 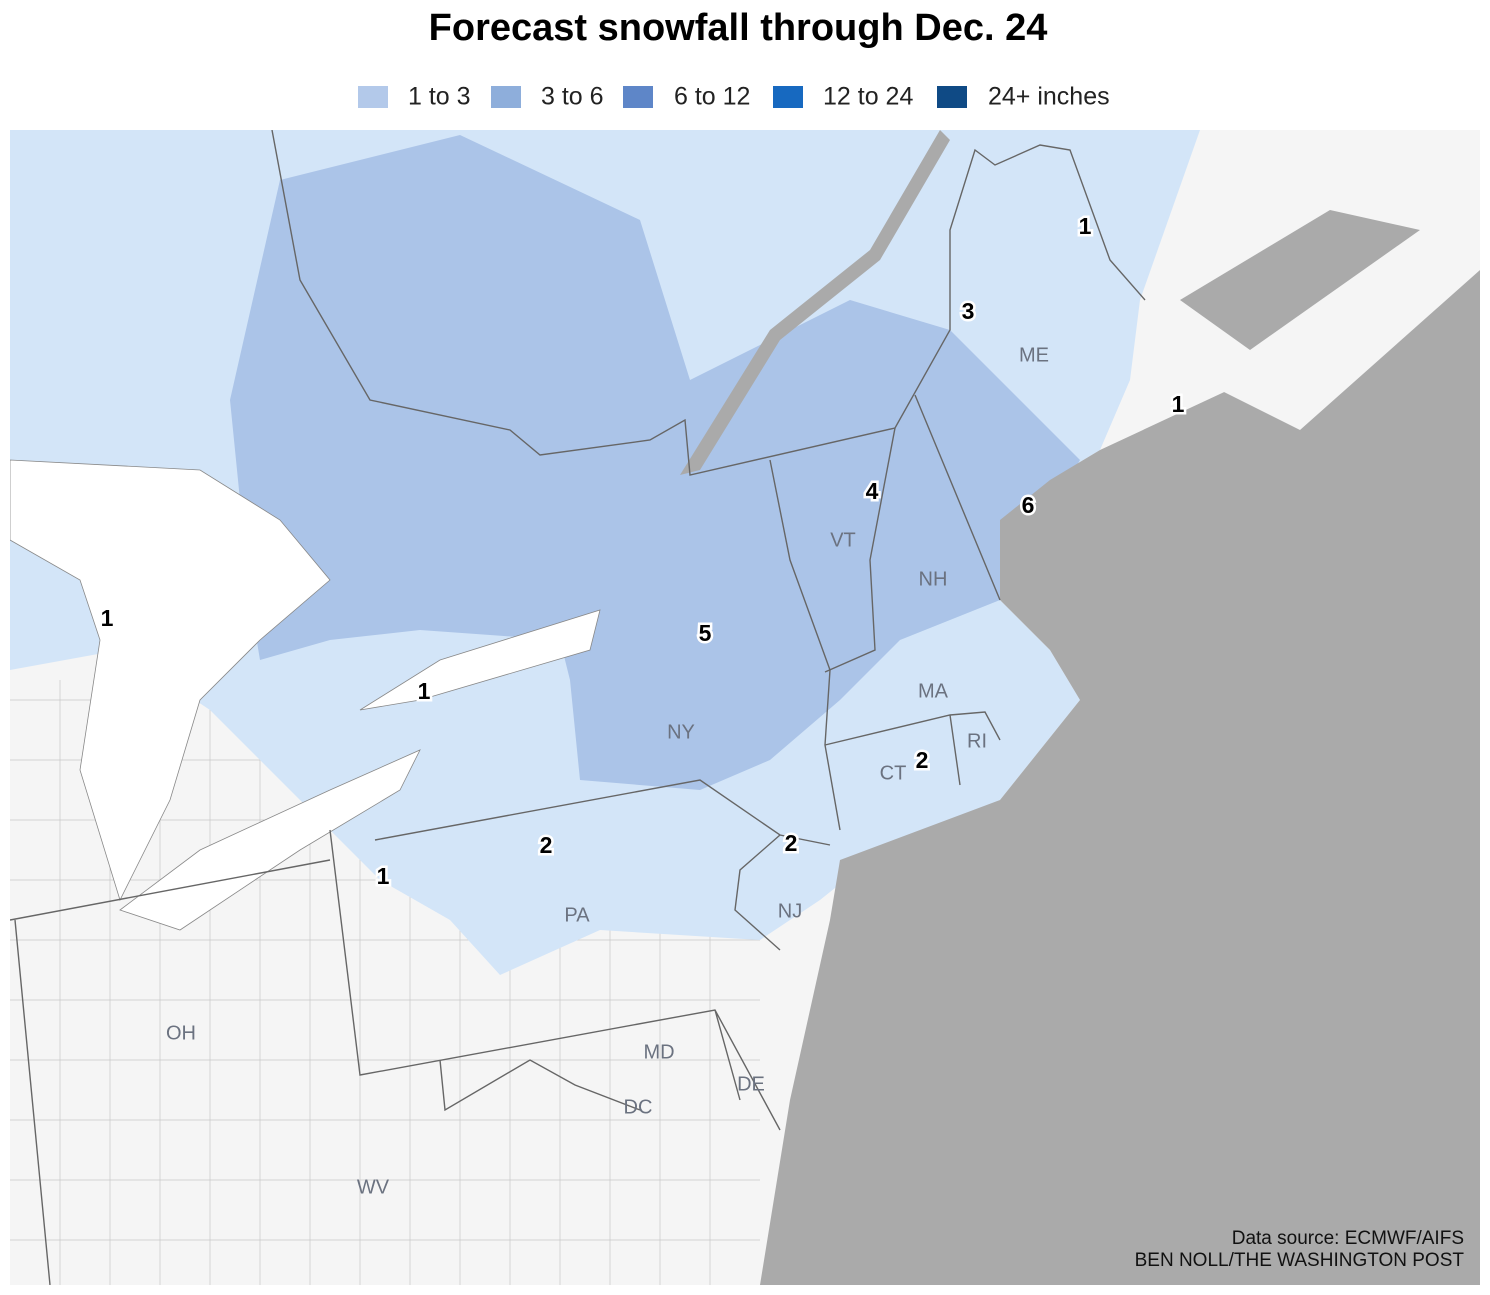 What do you see at coordinates (790, 911) in the screenshot?
I see `state-label: NJ` at bounding box center [790, 911].